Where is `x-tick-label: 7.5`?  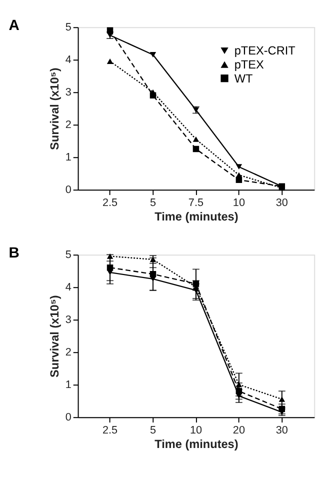 x-tick-label: 7.5 is located at coordinates (196, 202).